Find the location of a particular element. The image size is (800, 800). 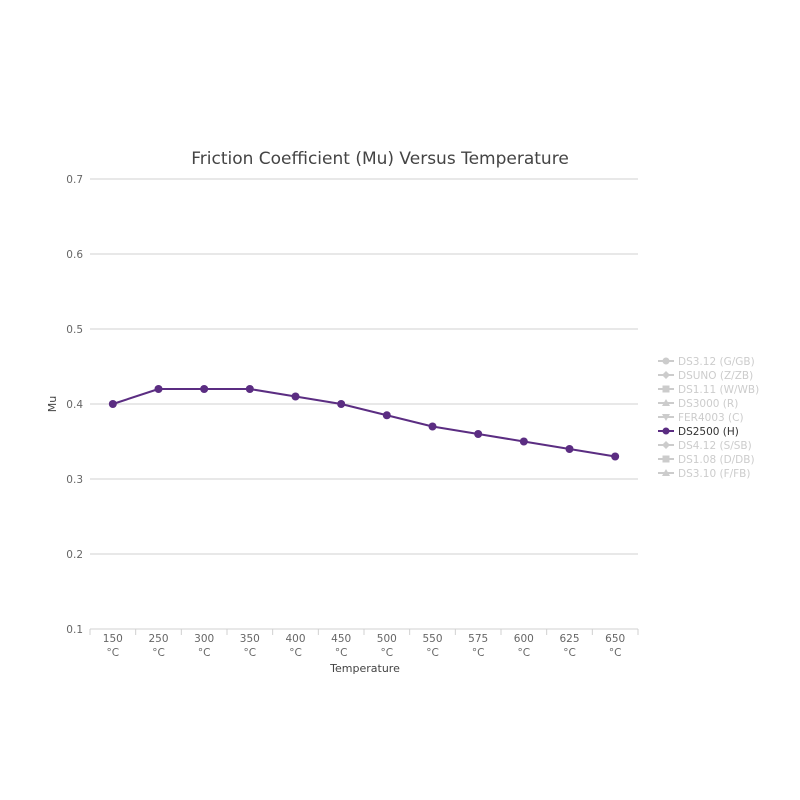

x-tick-label: 600 °C is located at coordinates (524, 646).